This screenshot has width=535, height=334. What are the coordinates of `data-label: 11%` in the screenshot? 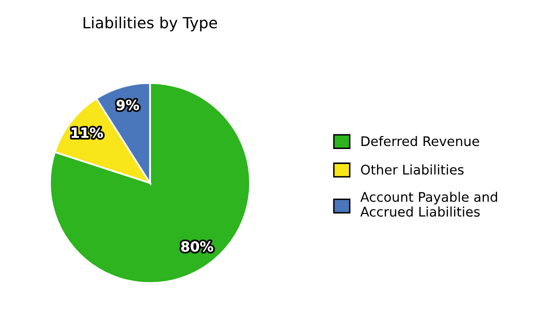 It's located at (87, 132).